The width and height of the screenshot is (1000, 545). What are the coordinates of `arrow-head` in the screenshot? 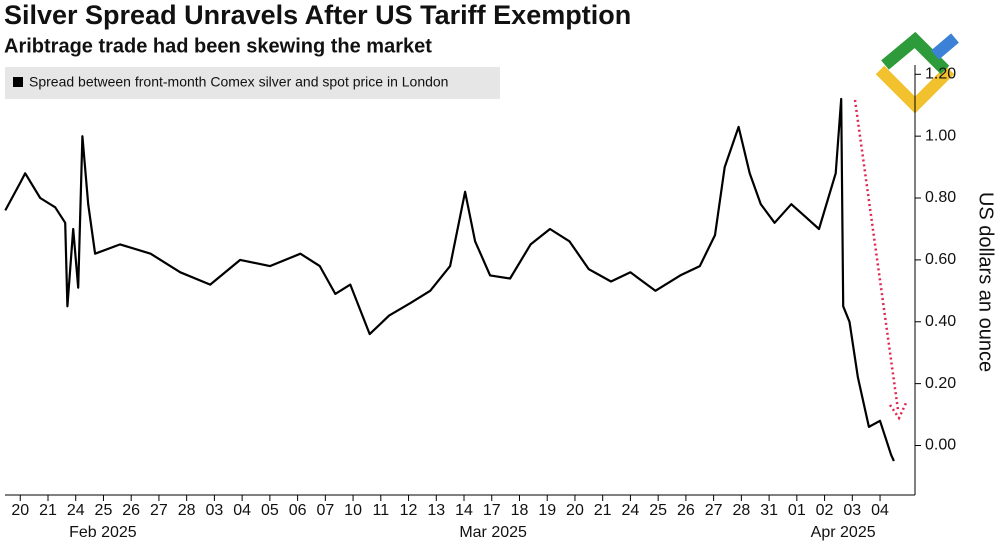 It's located at (898, 411).